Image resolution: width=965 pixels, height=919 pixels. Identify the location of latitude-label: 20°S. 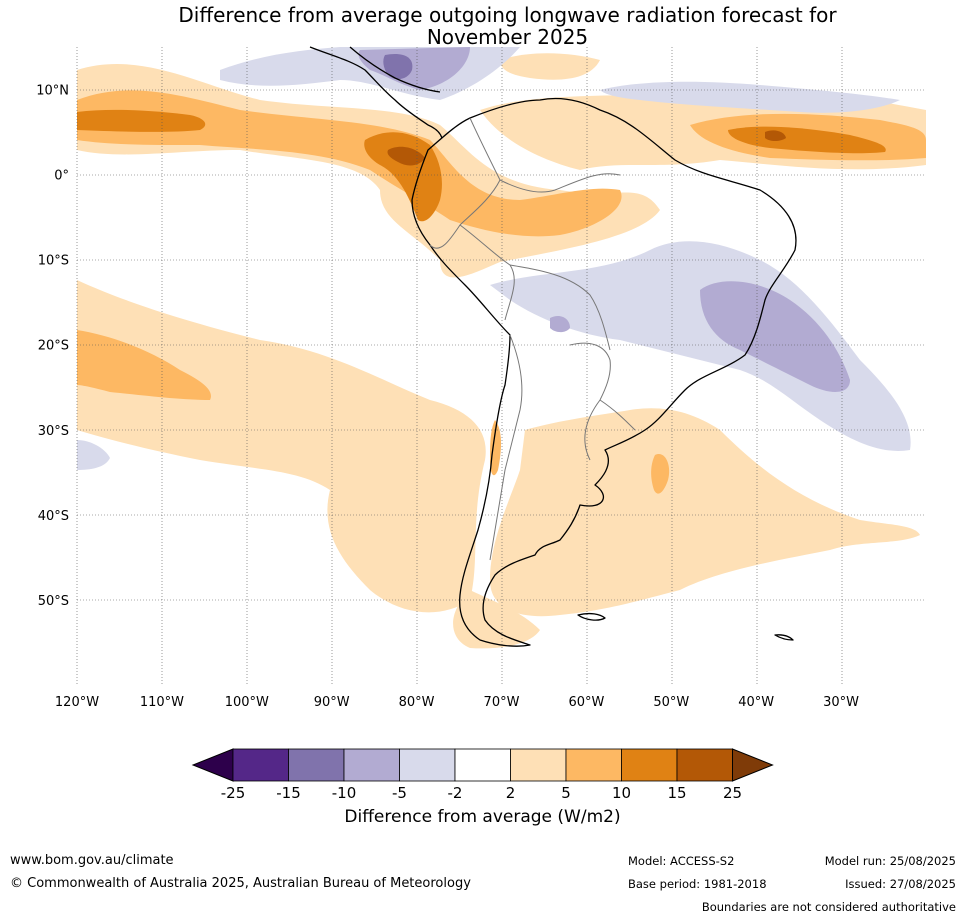
(53, 346).